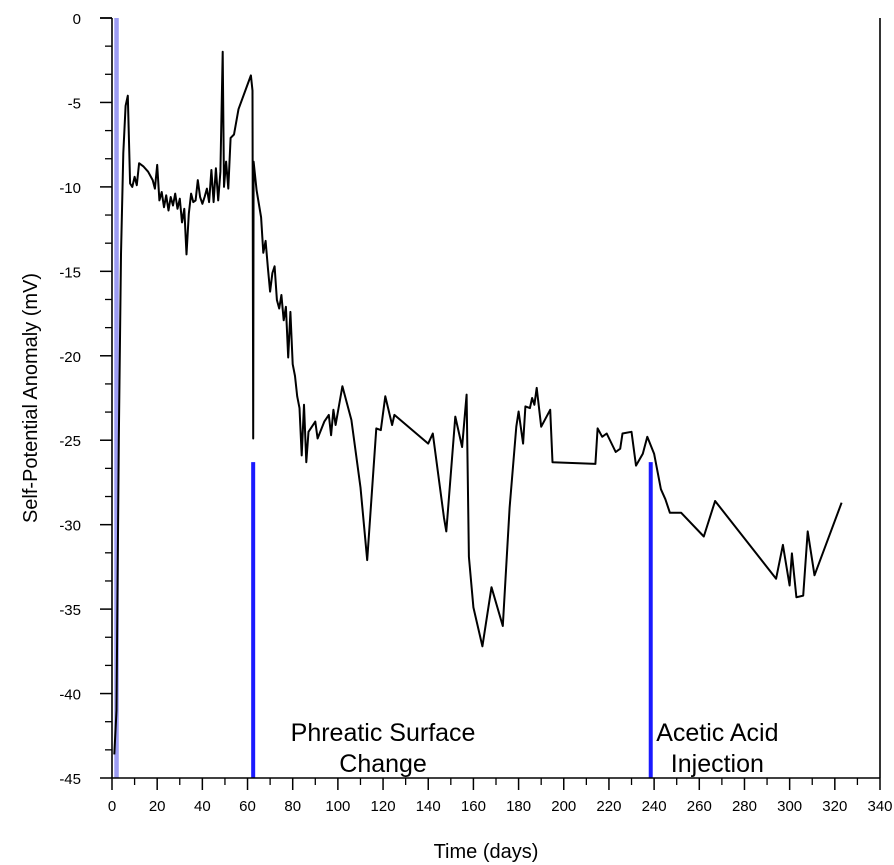 This screenshot has height=865, width=894. Describe the element at coordinates (717, 764) in the screenshot. I see `annotation-line: Injection` at that location.